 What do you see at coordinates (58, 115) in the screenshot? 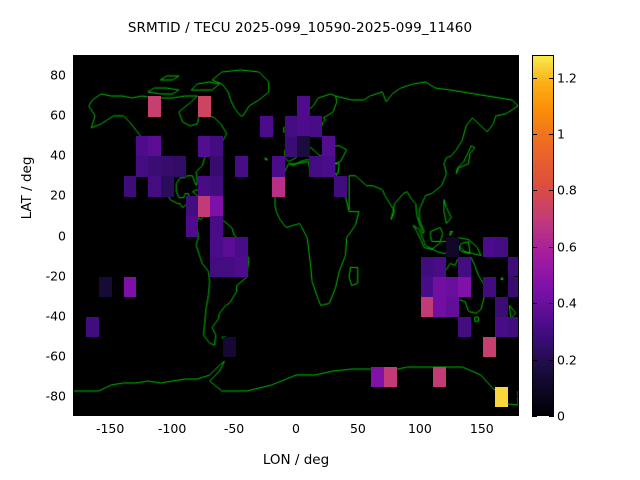
I see `y-tick-label: 60` at bounding box center [58, 115].